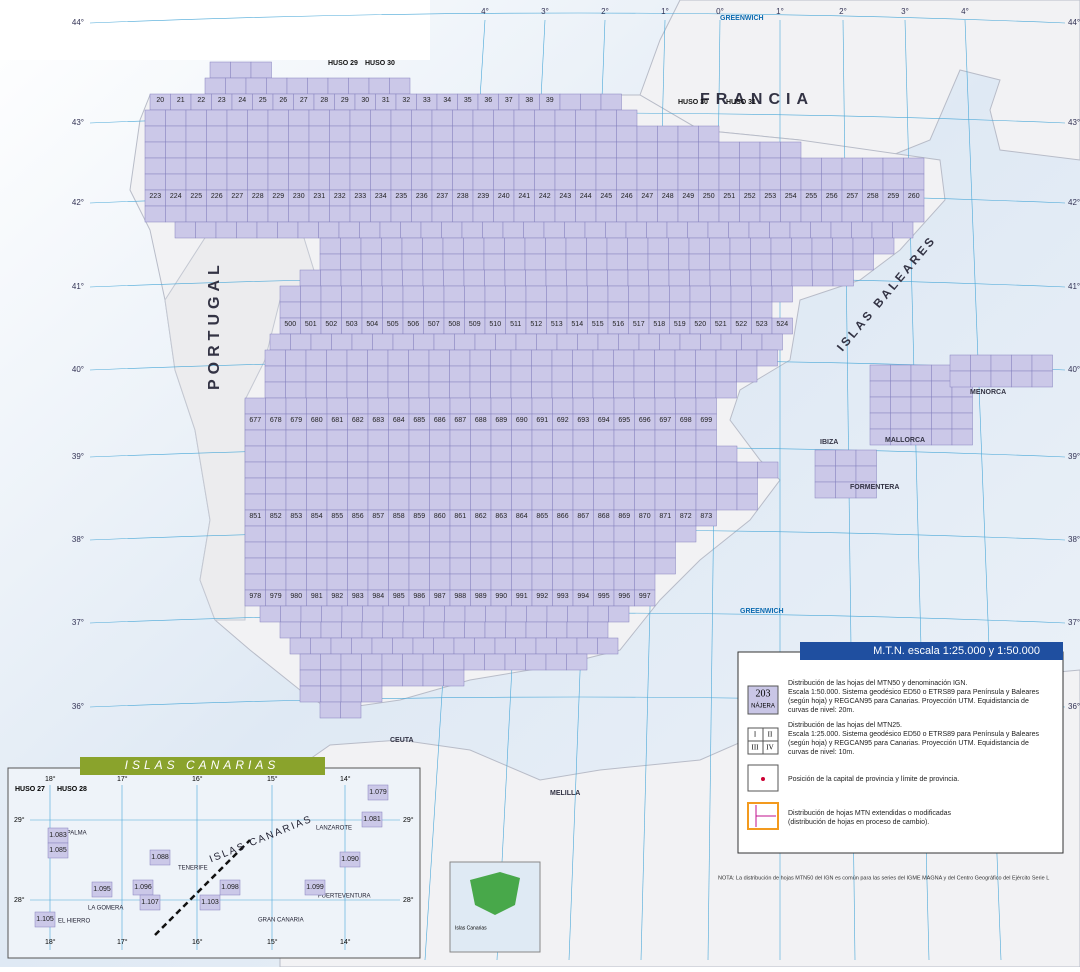  I want to click on sheet-number: 248, so click(668, 196).